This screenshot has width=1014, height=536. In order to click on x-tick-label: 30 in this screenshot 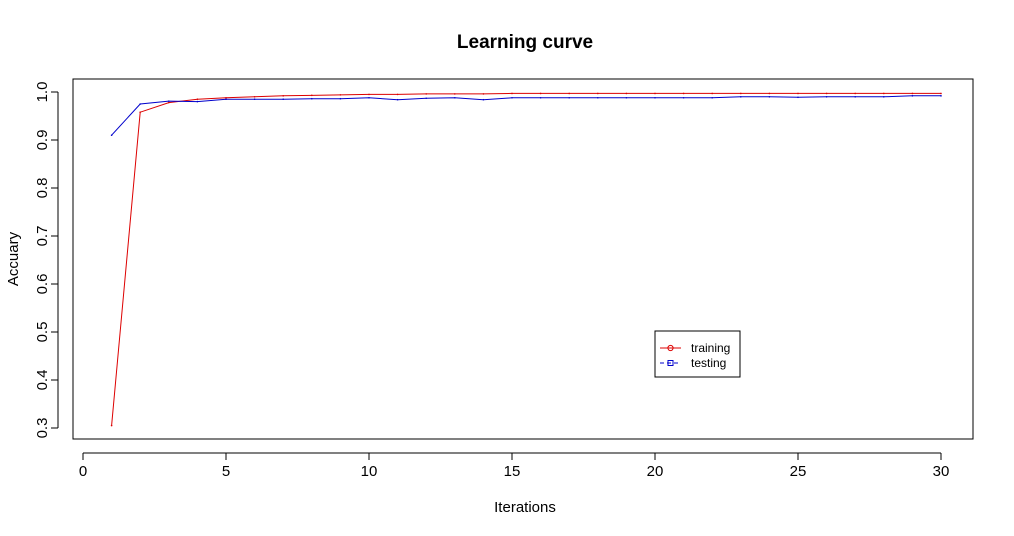, I will do `click(941, 471)`.